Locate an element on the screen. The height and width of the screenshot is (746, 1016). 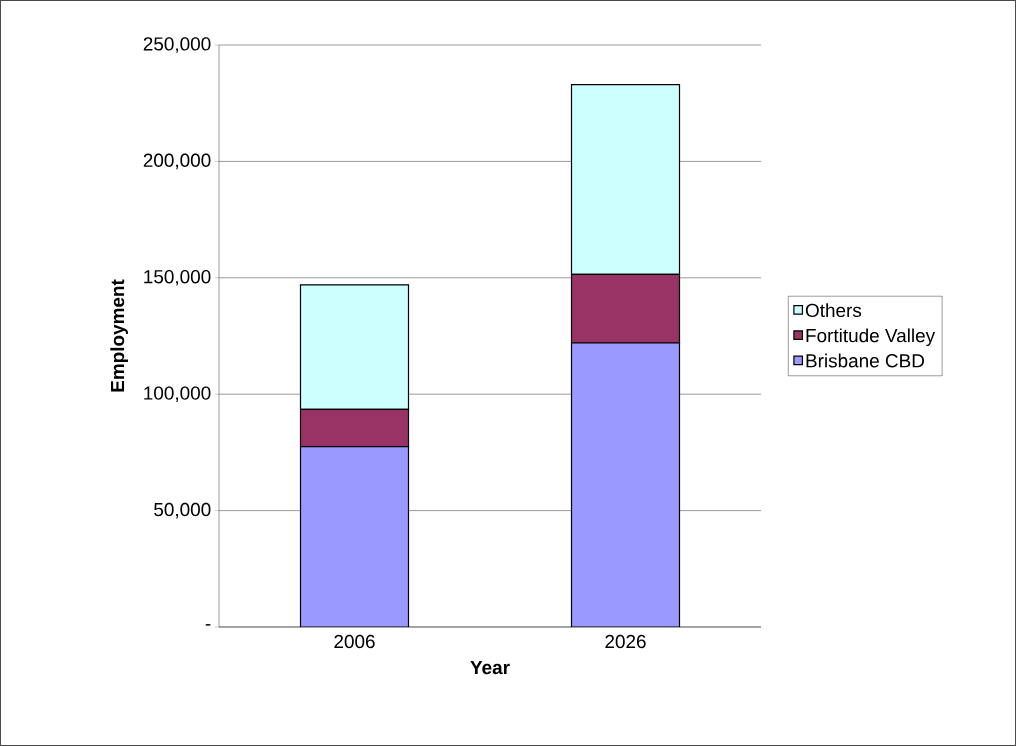
y-tick-label: 250,000 is located at coordinates (177, 45).